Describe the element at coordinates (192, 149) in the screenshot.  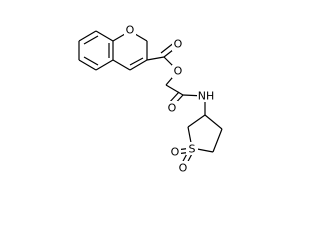
I see `atom-label: S` at that location.